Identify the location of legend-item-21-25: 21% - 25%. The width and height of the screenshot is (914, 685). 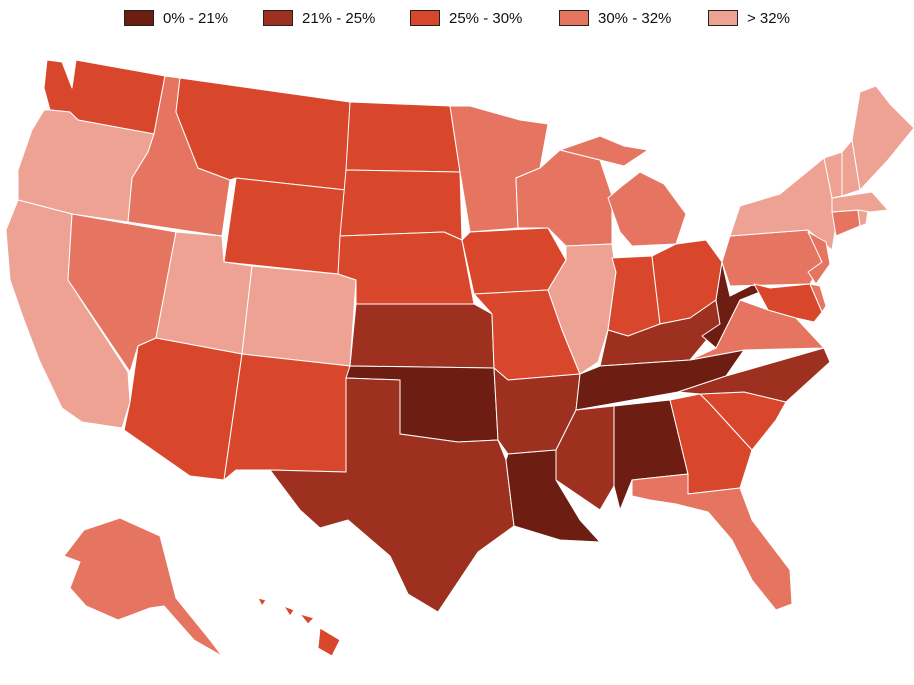
(319, 18).